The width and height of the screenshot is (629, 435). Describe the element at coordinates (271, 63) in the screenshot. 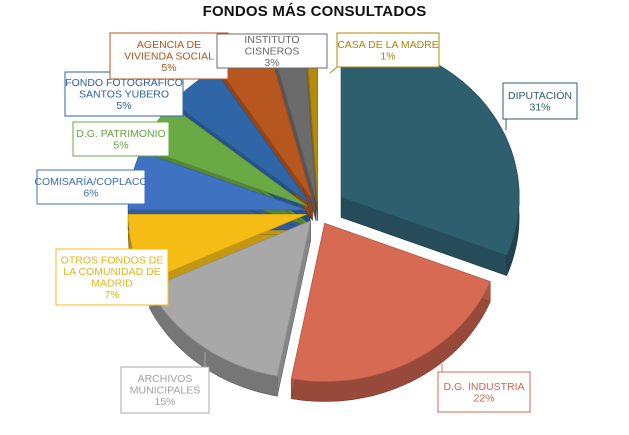

I see `slice-value-label: 3%` at that location.